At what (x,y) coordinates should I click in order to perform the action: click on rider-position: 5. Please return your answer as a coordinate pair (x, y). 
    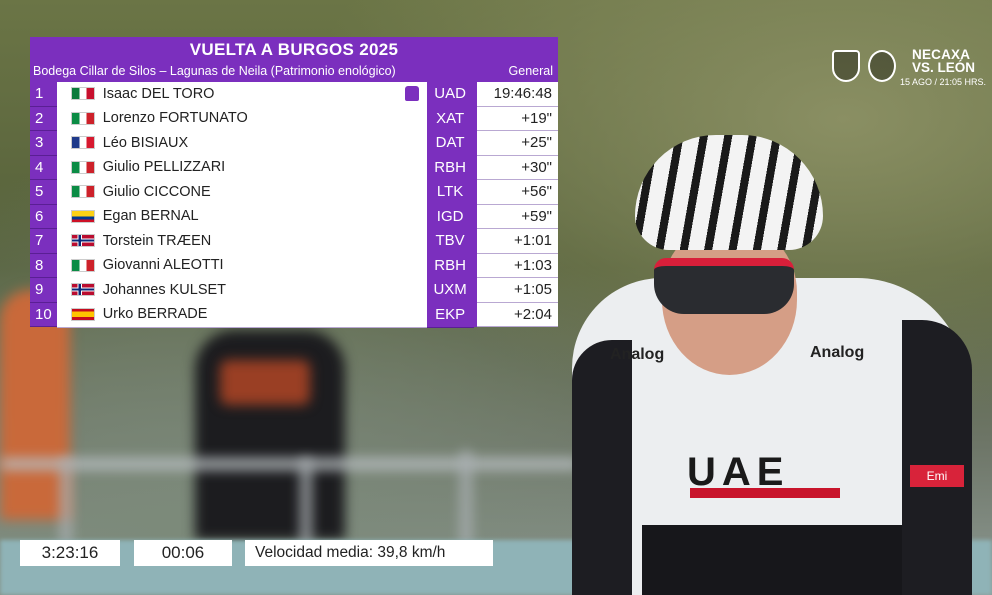
    Looking at the image, I should click on (43, 192).